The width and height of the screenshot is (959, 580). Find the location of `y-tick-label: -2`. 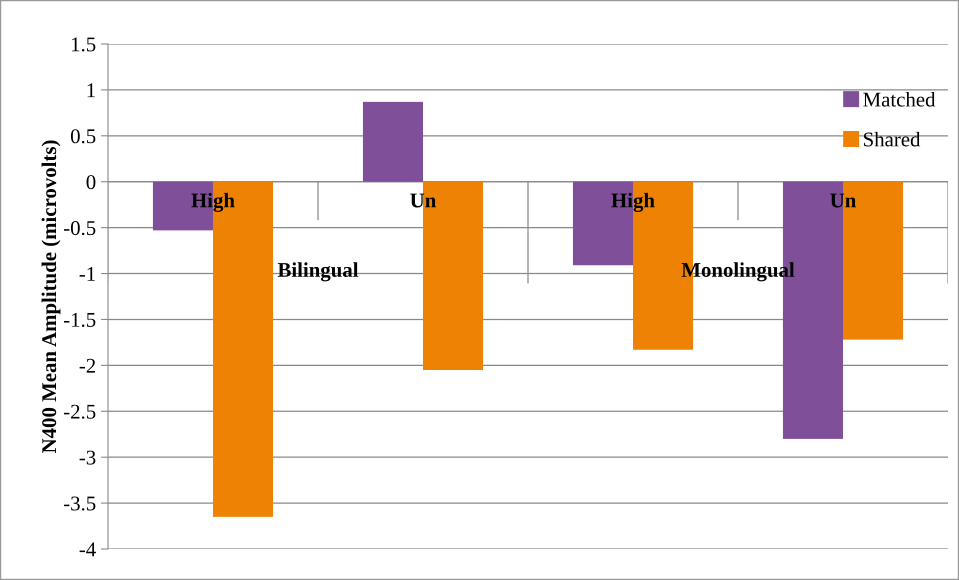

y-tick-label: -2 is located at coordinates (88, 365).